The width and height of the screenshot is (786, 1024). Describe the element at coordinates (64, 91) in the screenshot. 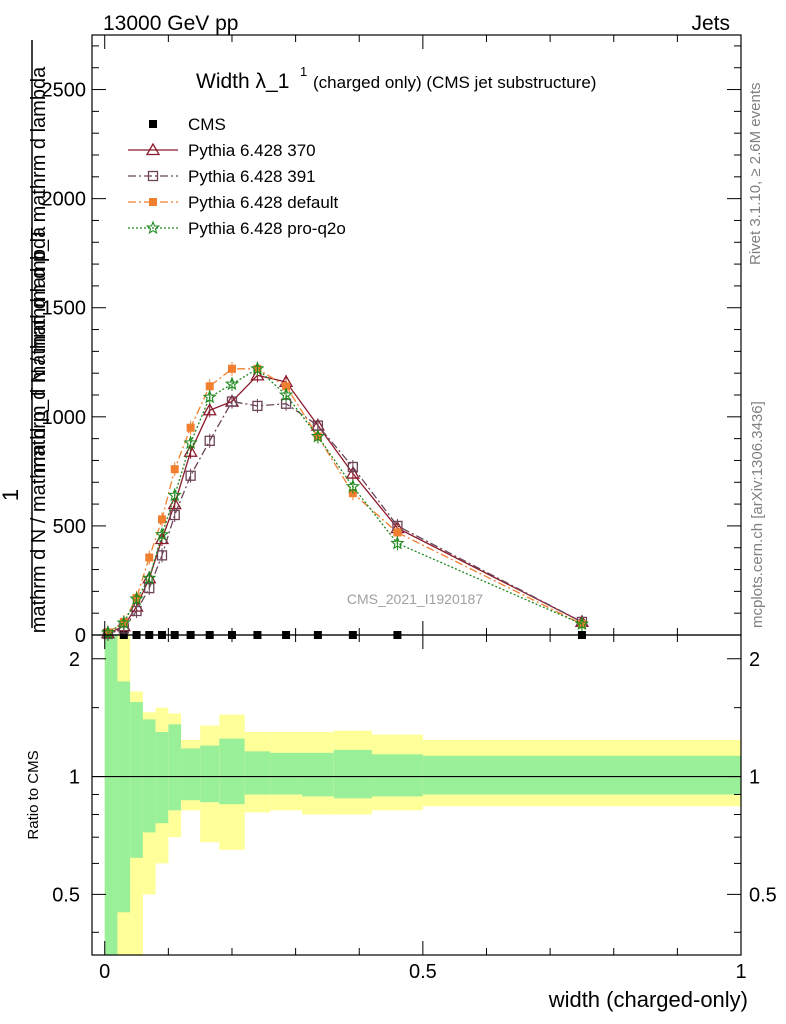

I see `y-tick-label: 2500` at that location.